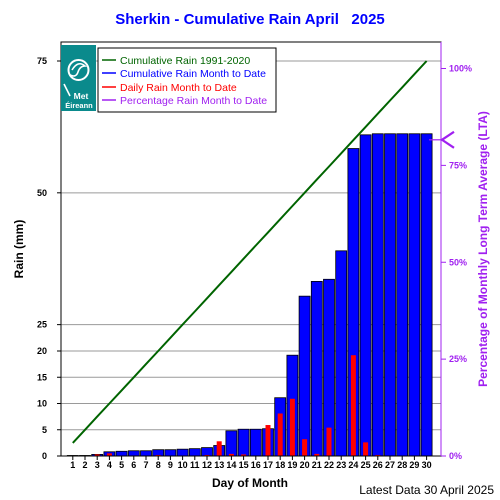 This screenshot has width=500, height=500. What do you see at coordinates (170, 465) in the screenshot?
I see `x-tick-label: 9` at bounding box center [170, 465].